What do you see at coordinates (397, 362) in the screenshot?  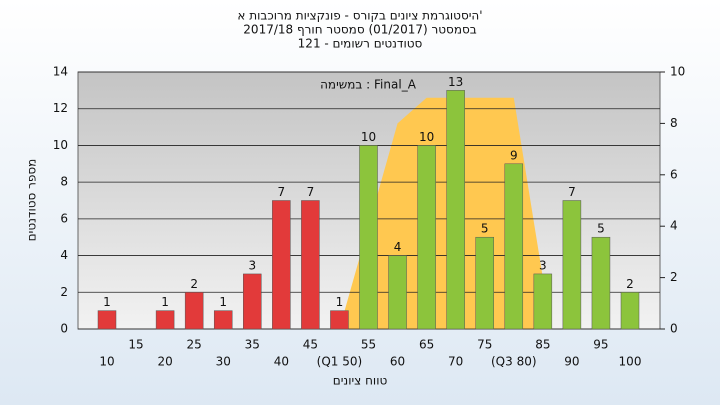 I see `x-tick-label: 60` at bounding box center [397, 362].